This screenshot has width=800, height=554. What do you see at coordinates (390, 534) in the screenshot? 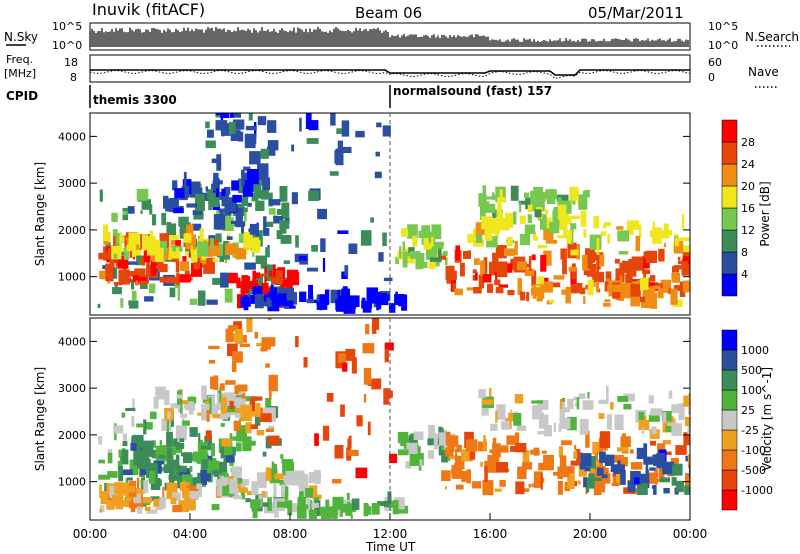
I see `x-tick-label: 12:00` at bounding box center [390, 534].